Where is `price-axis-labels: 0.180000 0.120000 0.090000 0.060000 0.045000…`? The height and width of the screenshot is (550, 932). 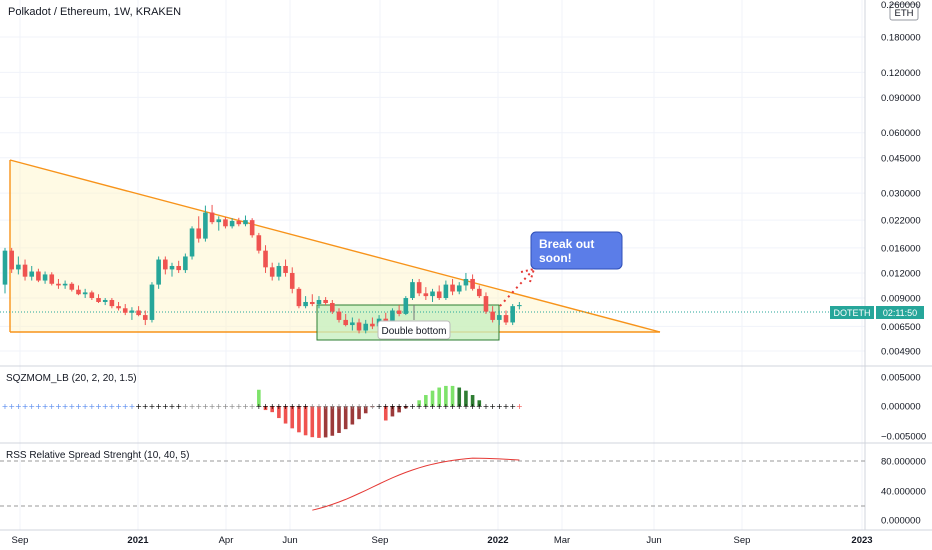
price-axis-labels: 0.180000 0.120000 0.090000 0.060000 0.045000… is located at coordinates (901, 179).